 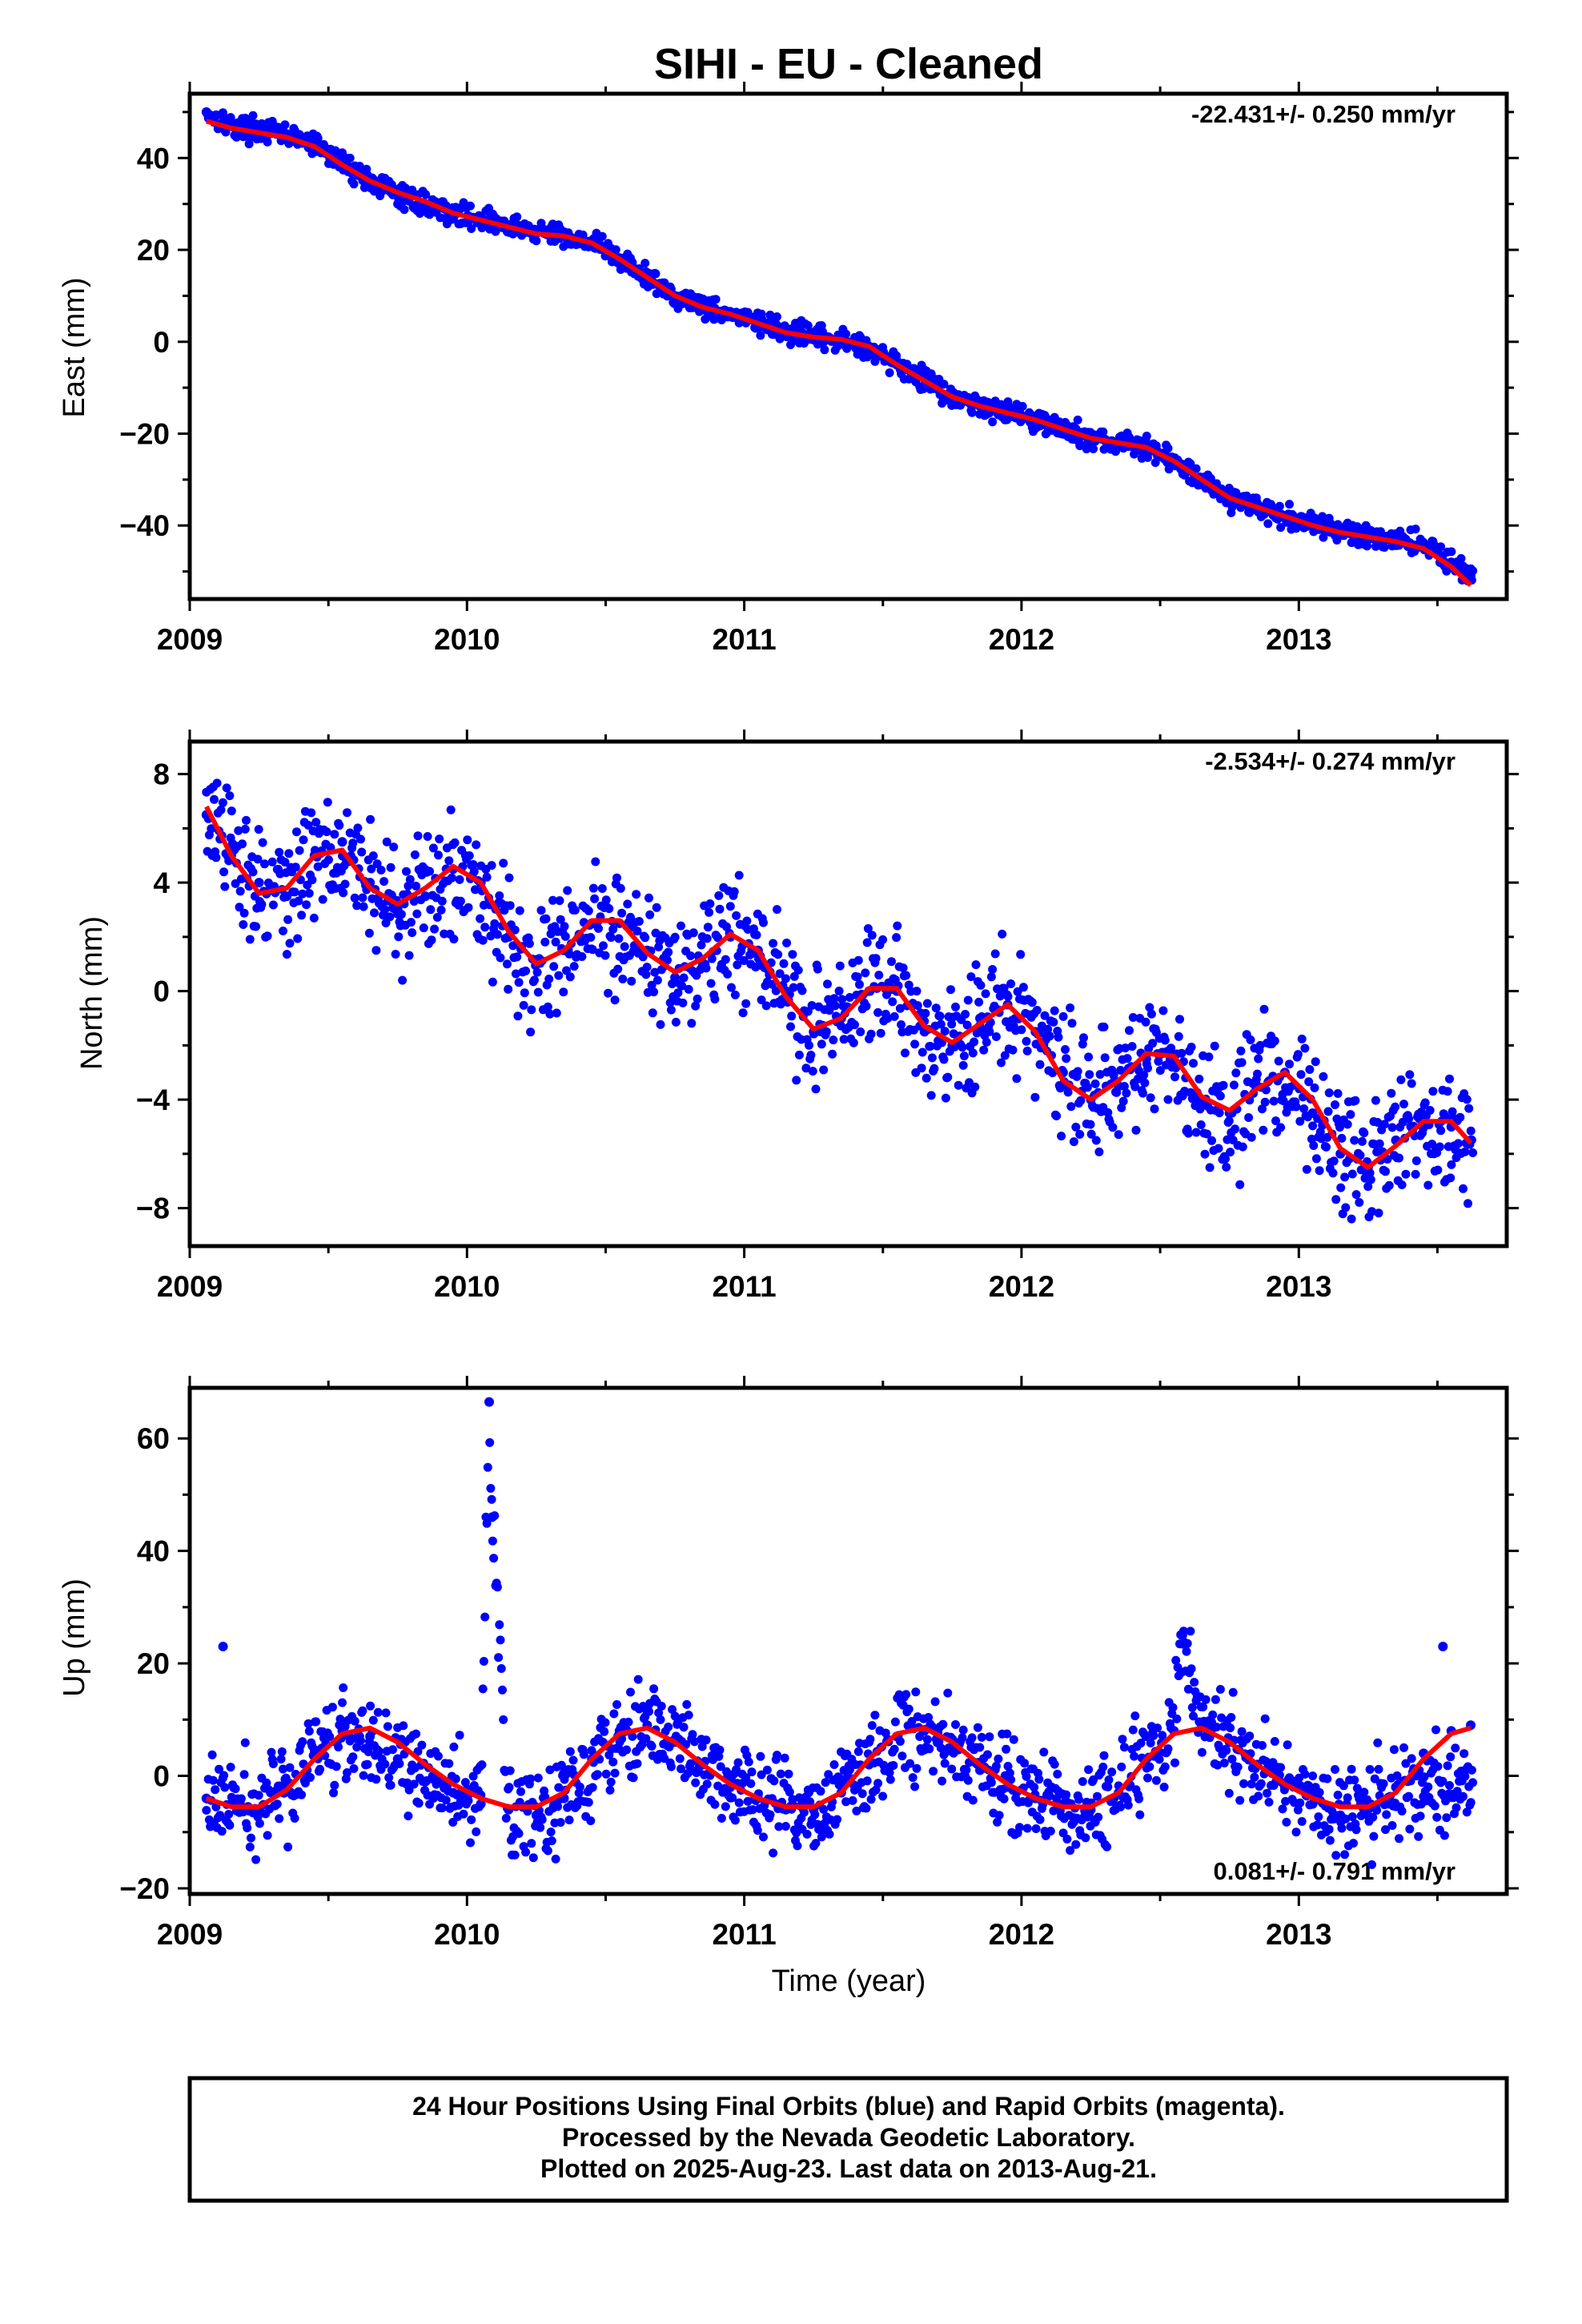 What do you see at coordinates (467, 639) in the screenshot?
I see `east-x-tick-label: 2010` at bounding box center [467, 639].